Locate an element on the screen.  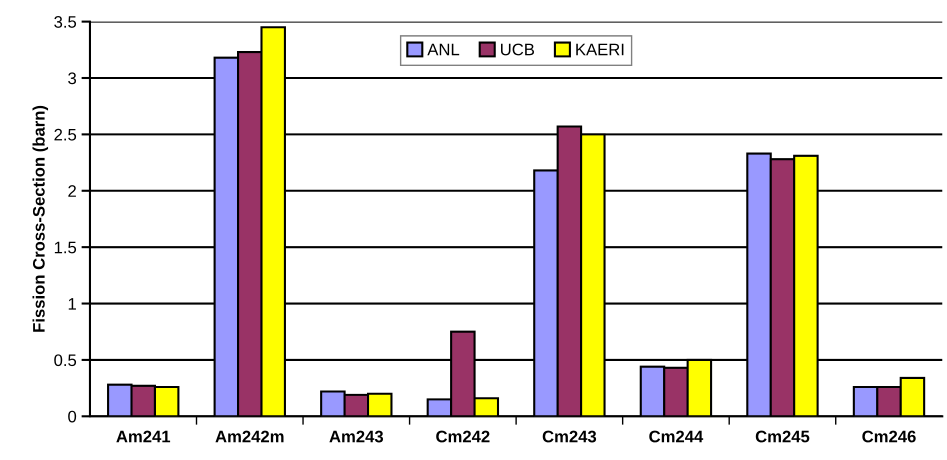
y-tick-label: 2.5 is located at coordinates (65, 134).